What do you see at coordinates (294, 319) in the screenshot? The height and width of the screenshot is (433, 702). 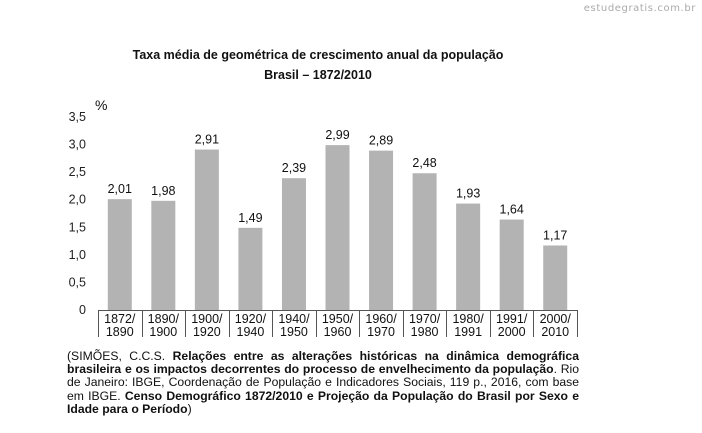 I see `x-tick-label: 1940/` at bounding box center [294, 319].